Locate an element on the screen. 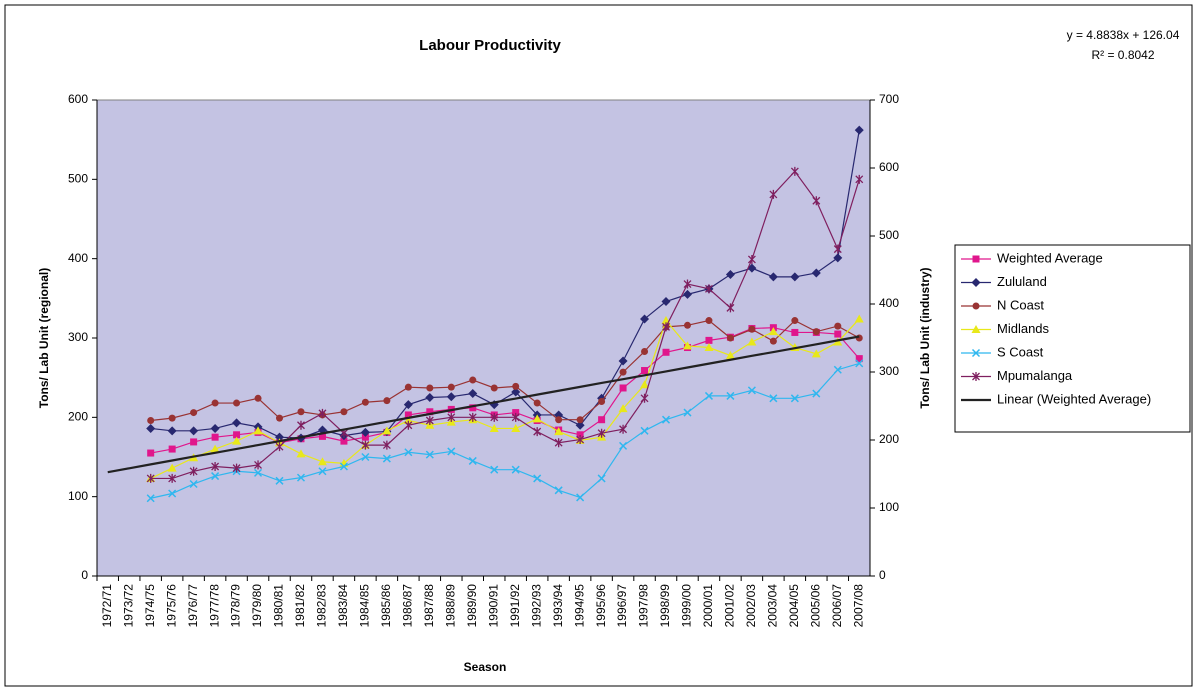 The image size is (1198, 691). y-tick-label: 500 is located at coordinates (78, 179).